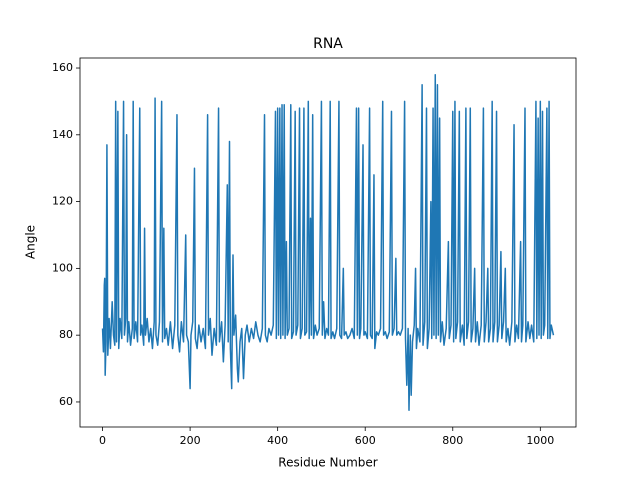 Image resolution: width=640 pixels, height=480 pixels. I want to click on y-tick-label: 100, so click(62, 267).